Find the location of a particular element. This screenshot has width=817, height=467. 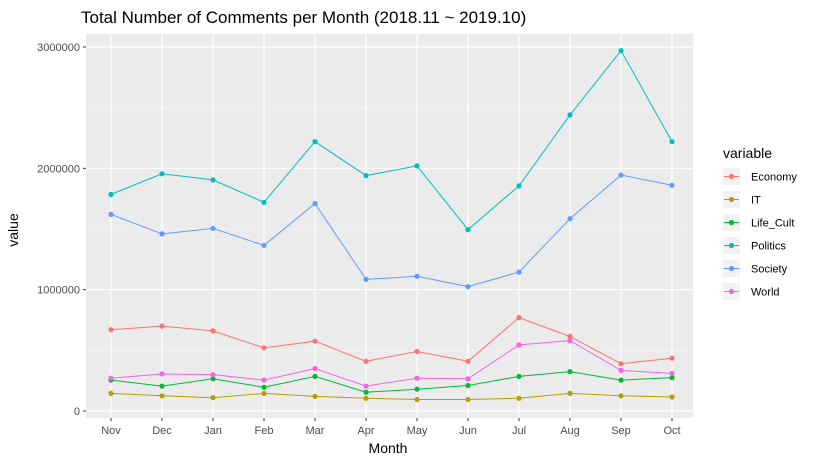

legend-item: IT is located at coordinates (742, 199).